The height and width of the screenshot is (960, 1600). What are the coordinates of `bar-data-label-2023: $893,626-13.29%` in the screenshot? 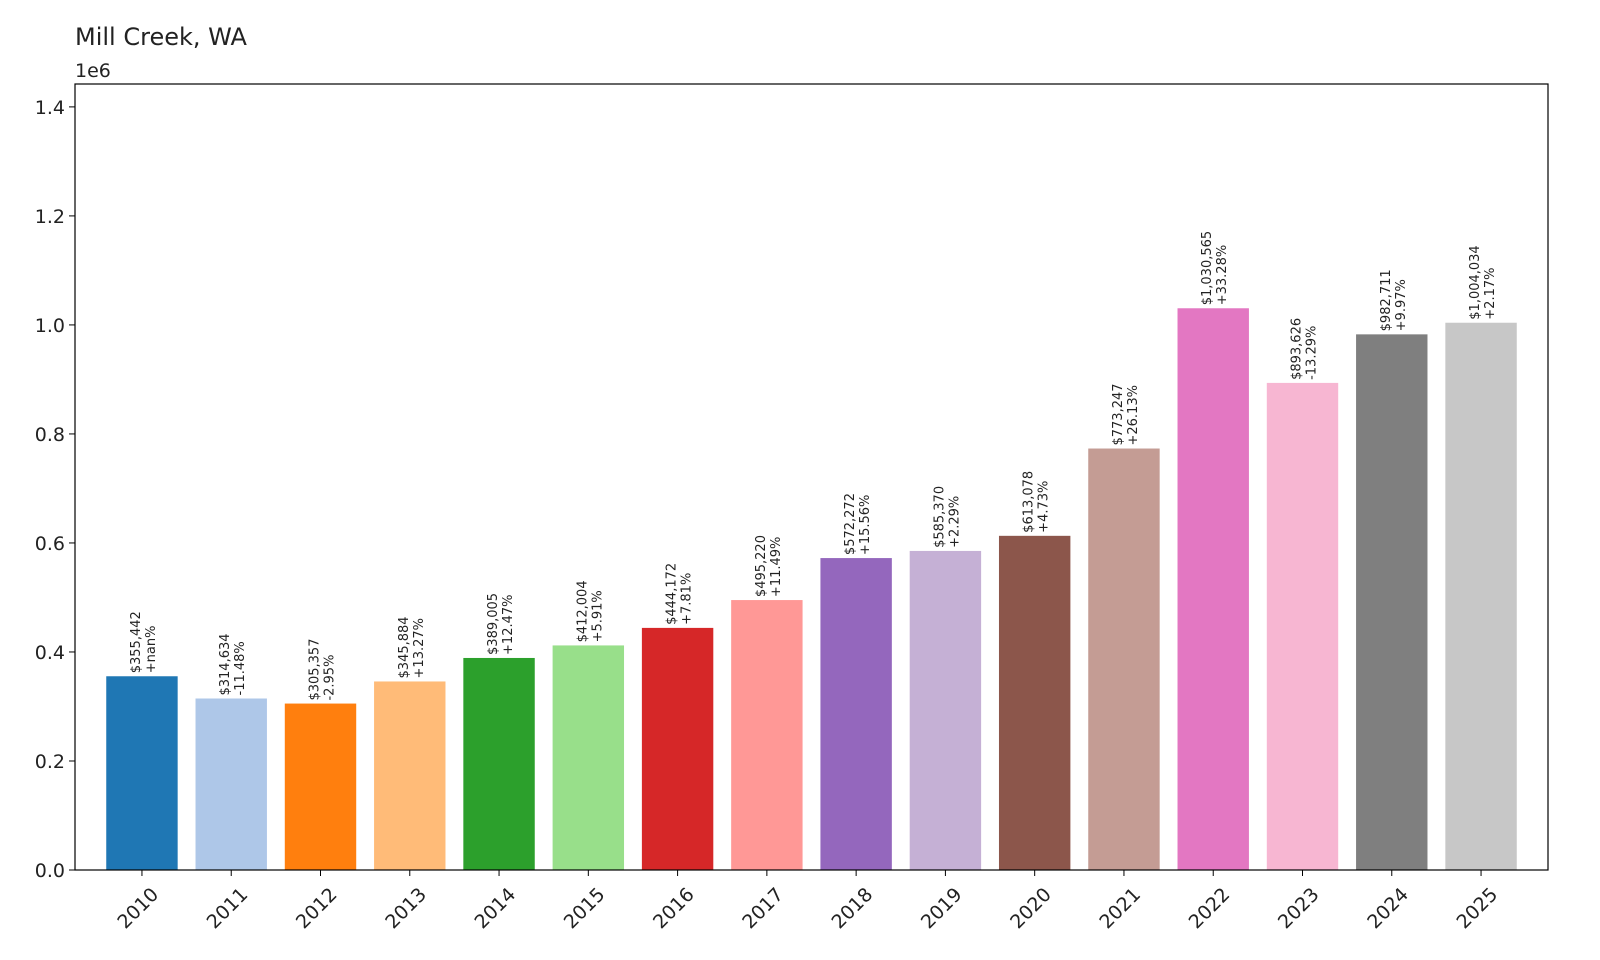 It's located at (1305, 349).